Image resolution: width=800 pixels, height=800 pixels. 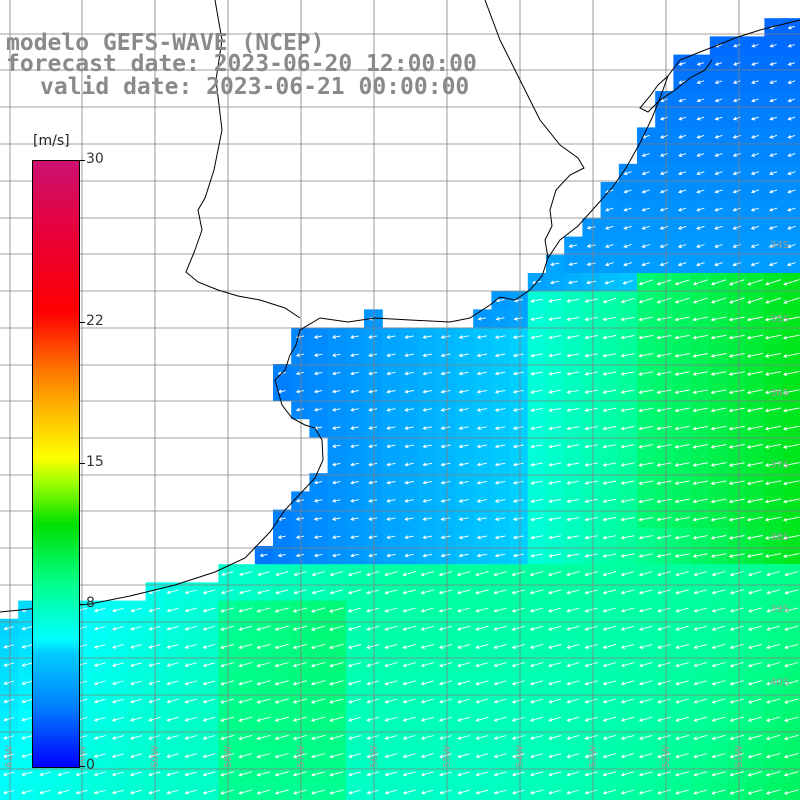 I want to click on latitude-label: 38S, so click(x=779, y=537).